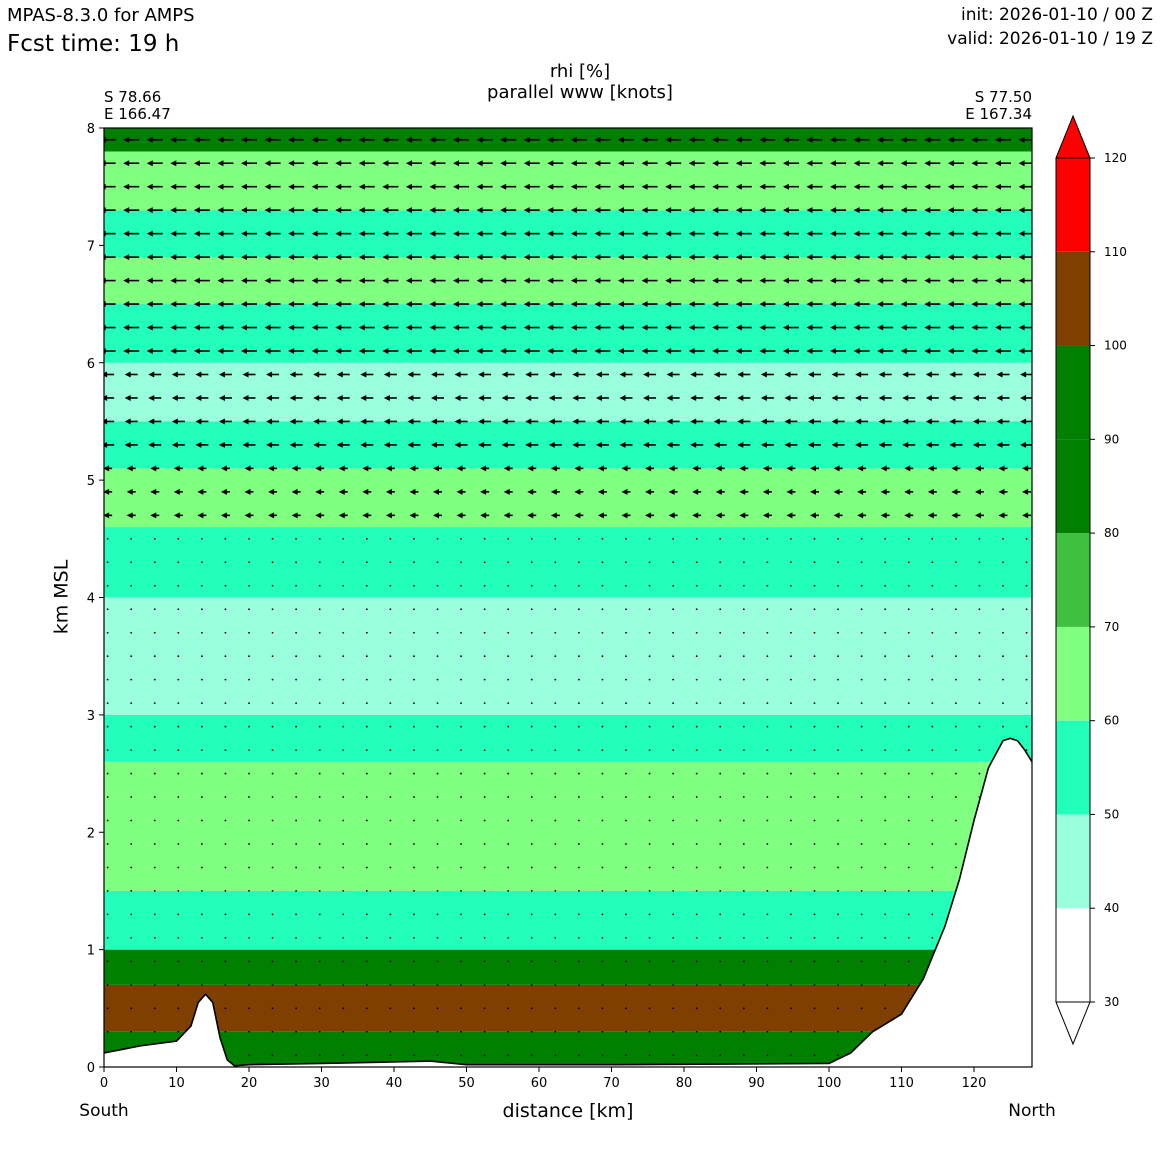 Image resolution: width=1160 pixels, height=1160 pixels. What do you see at coordinates (104, 1111) in the screenshot?
I see `left-direction-label: South` at bounding box center [104, 1111].